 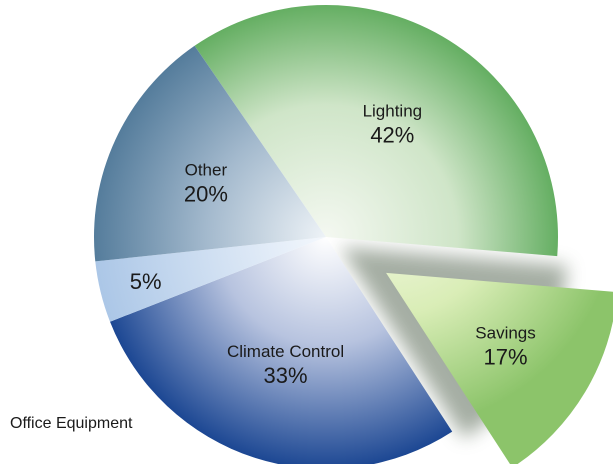 What do you see at coordinates (71, 423) in the screenshot?
I see `slice-label-office-equipment: Office Equipment` at bounding box center [71, 423].